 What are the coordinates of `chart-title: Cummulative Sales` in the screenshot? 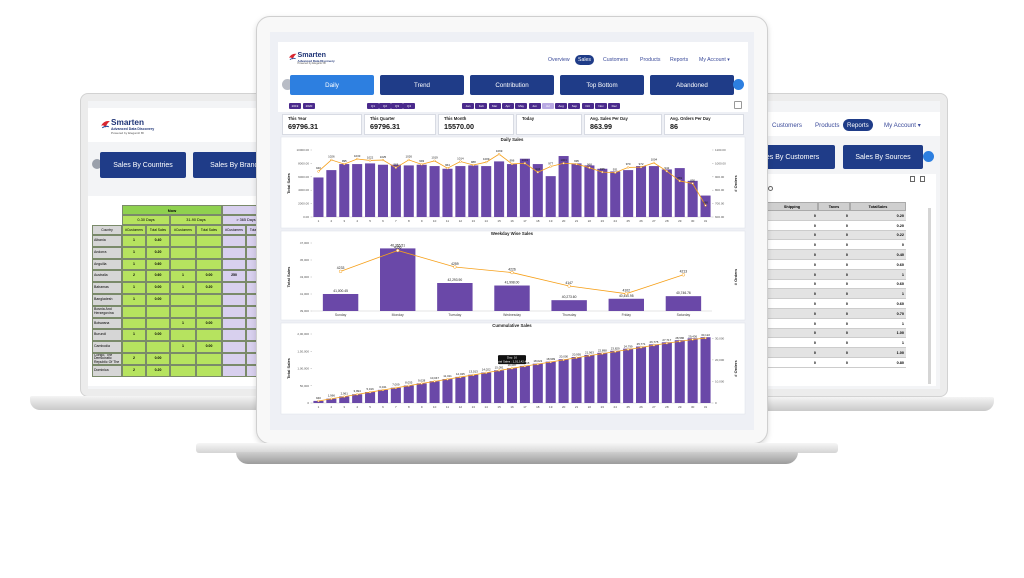 It's located at (512, 325).